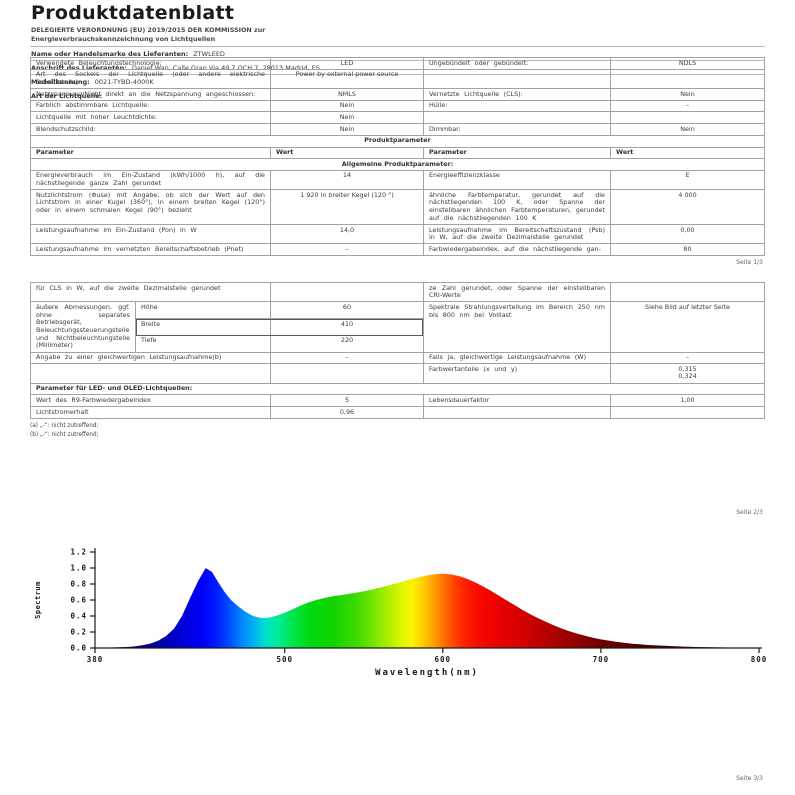 Image resolution: width=795 pixels, height=795 pixels. I want to click on spectrum-area, so click(427, 608).